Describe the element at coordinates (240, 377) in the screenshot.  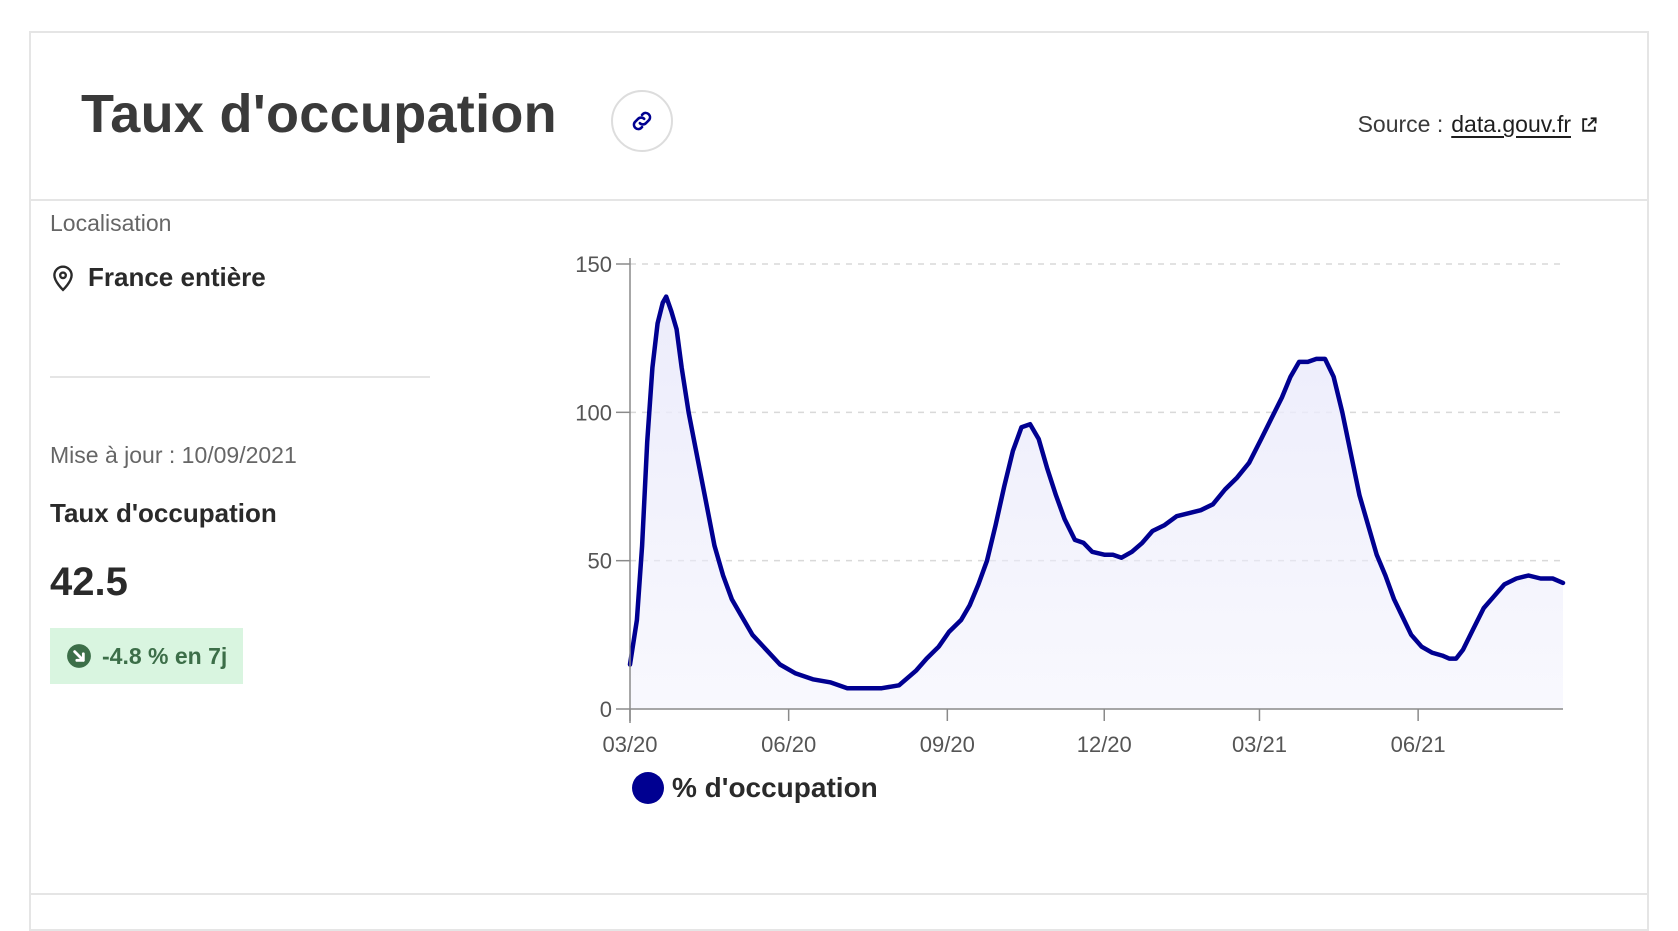
I see `divider` at that location.